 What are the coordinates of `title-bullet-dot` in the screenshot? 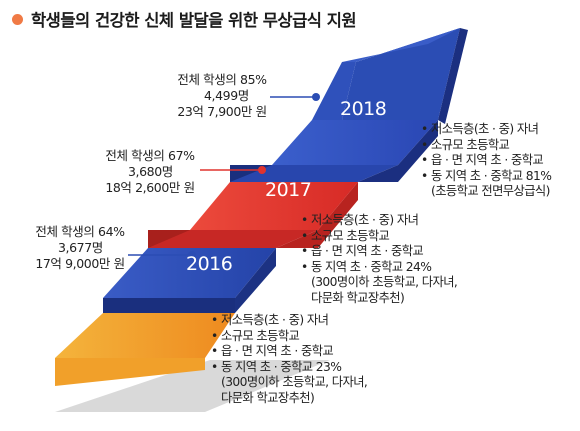 It's located at (17, 19).